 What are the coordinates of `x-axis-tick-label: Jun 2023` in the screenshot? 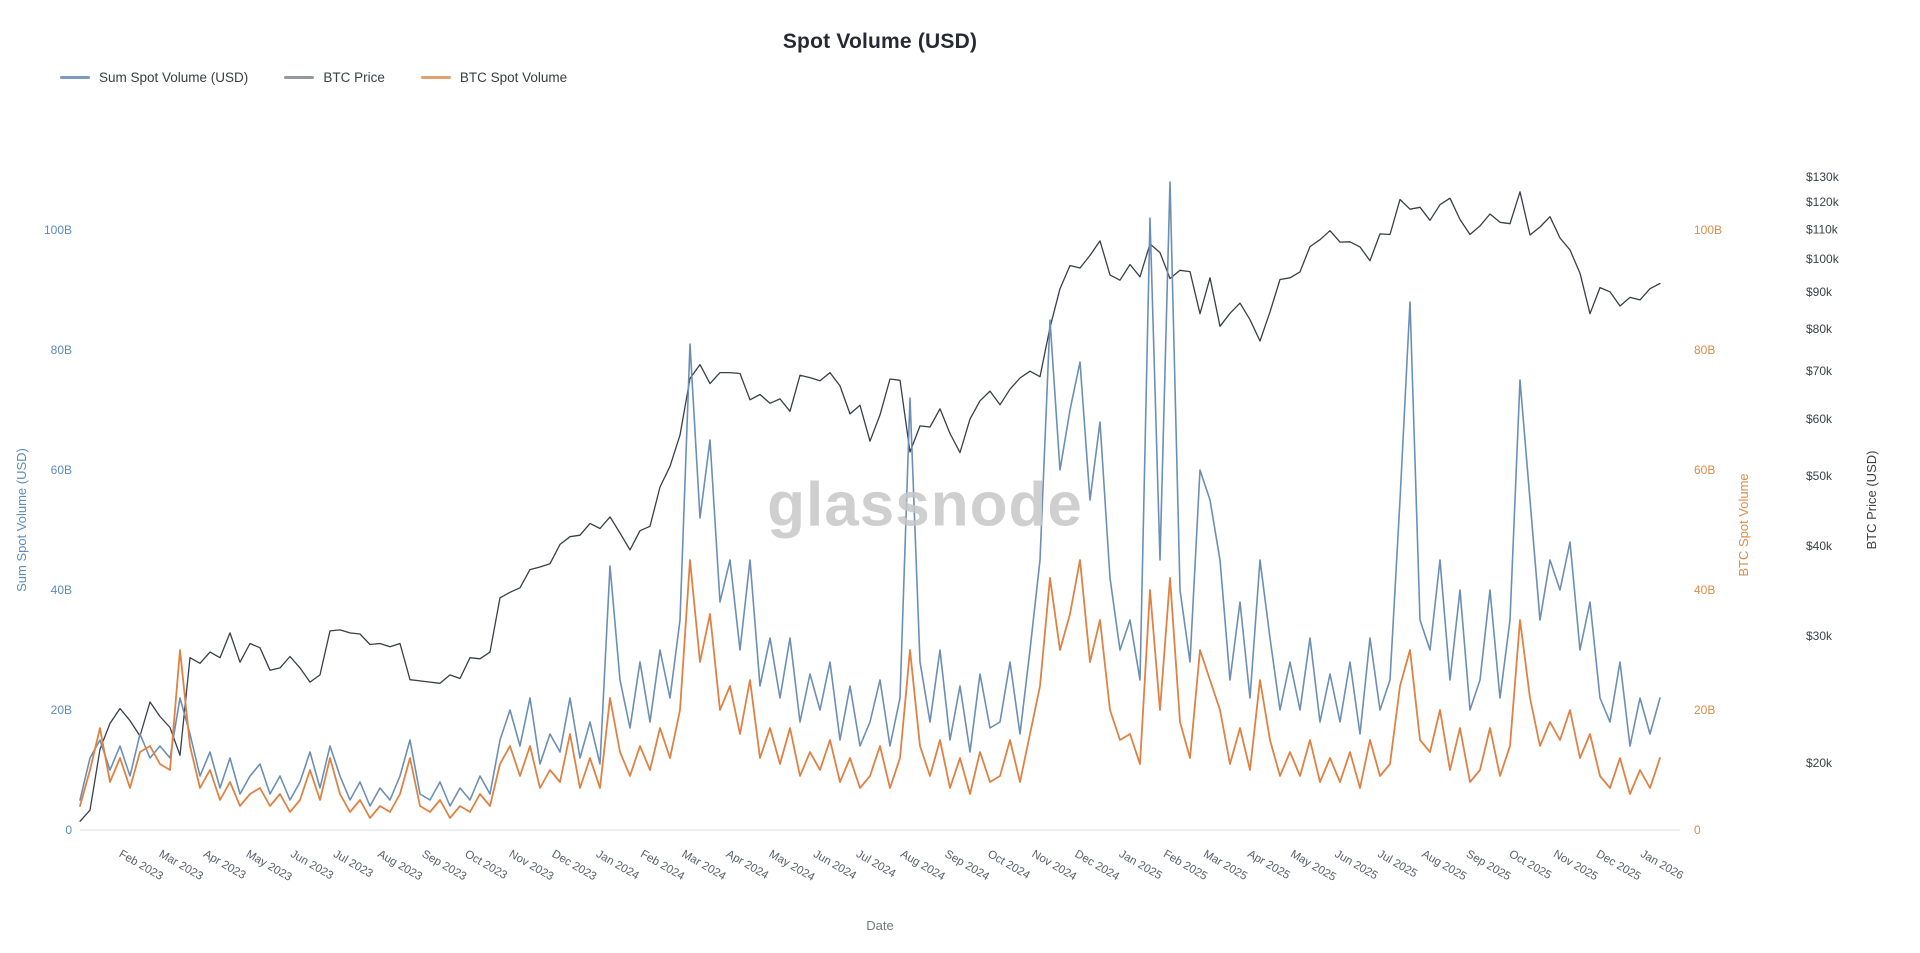 It's located at (311, 865).